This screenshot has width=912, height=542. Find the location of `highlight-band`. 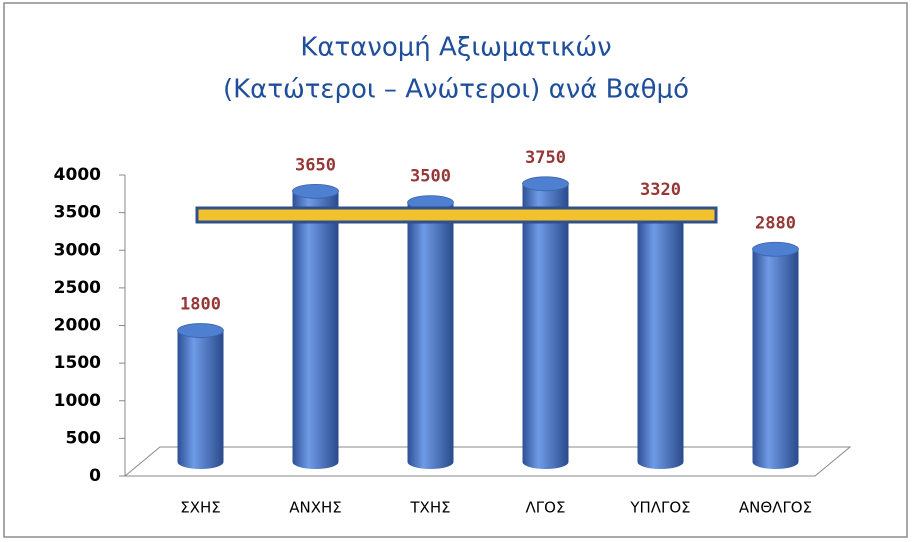

highlight-band is located at coordinates (456, 215).